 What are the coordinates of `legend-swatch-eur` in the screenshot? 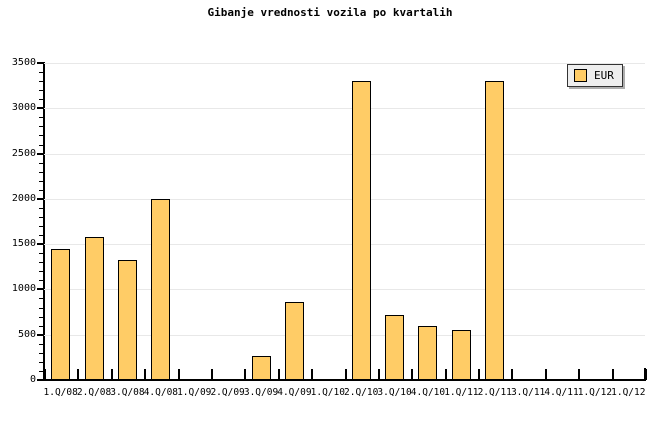 It's located at (580, 75).